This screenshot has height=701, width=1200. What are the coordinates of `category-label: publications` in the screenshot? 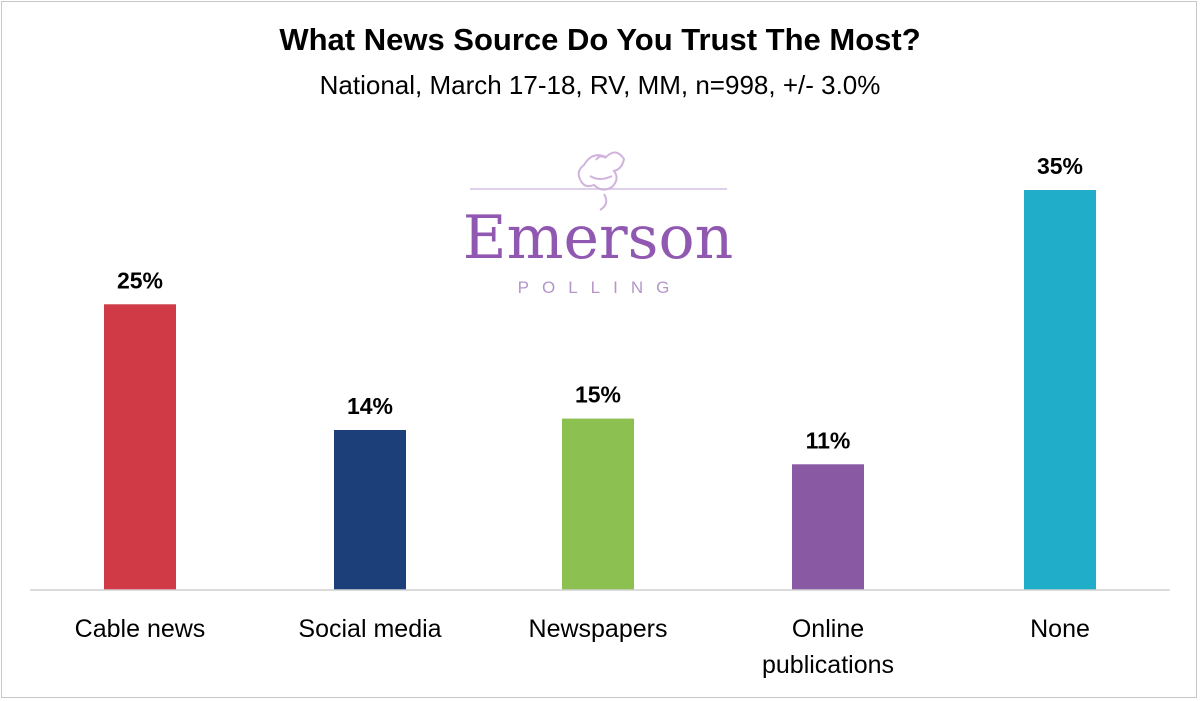 It's located at (828, 665).